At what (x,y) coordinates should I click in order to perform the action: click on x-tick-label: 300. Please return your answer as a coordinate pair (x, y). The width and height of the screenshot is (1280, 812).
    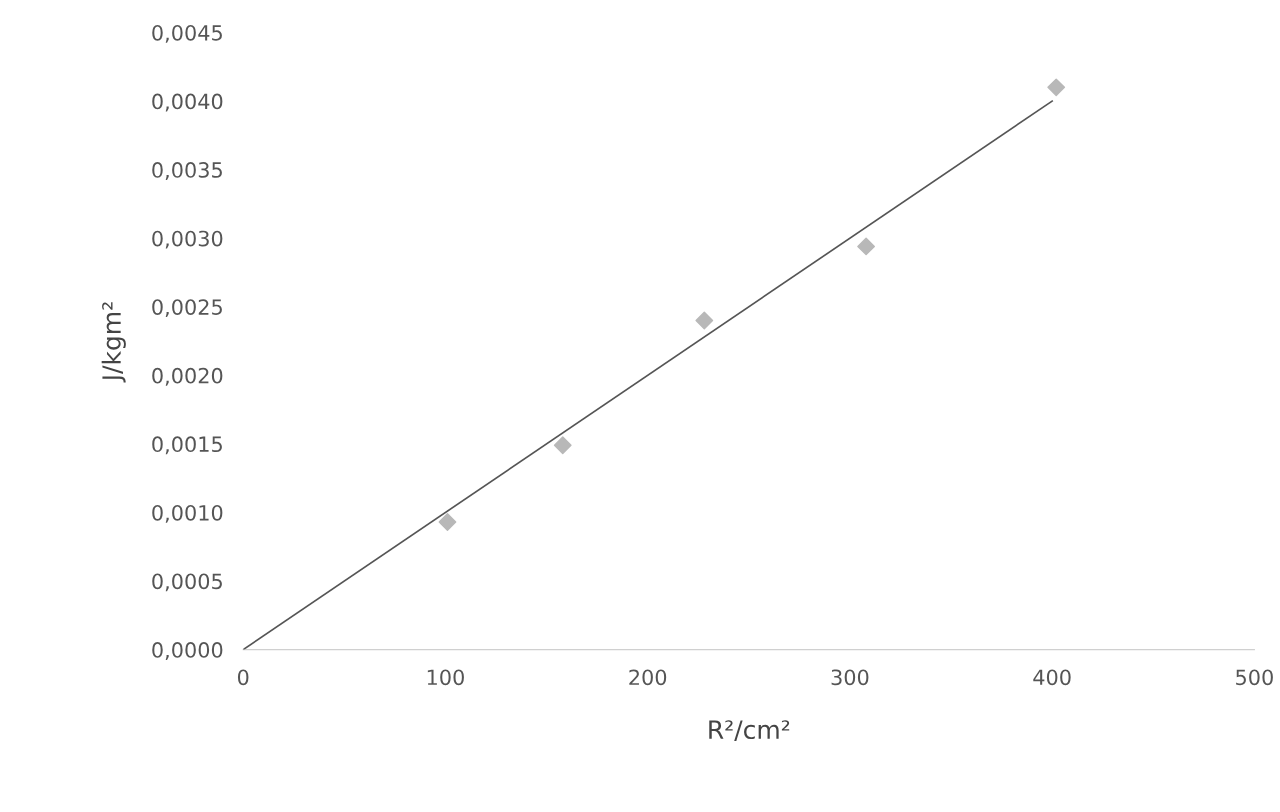
    Looking at the image, I should click on (850, 677).